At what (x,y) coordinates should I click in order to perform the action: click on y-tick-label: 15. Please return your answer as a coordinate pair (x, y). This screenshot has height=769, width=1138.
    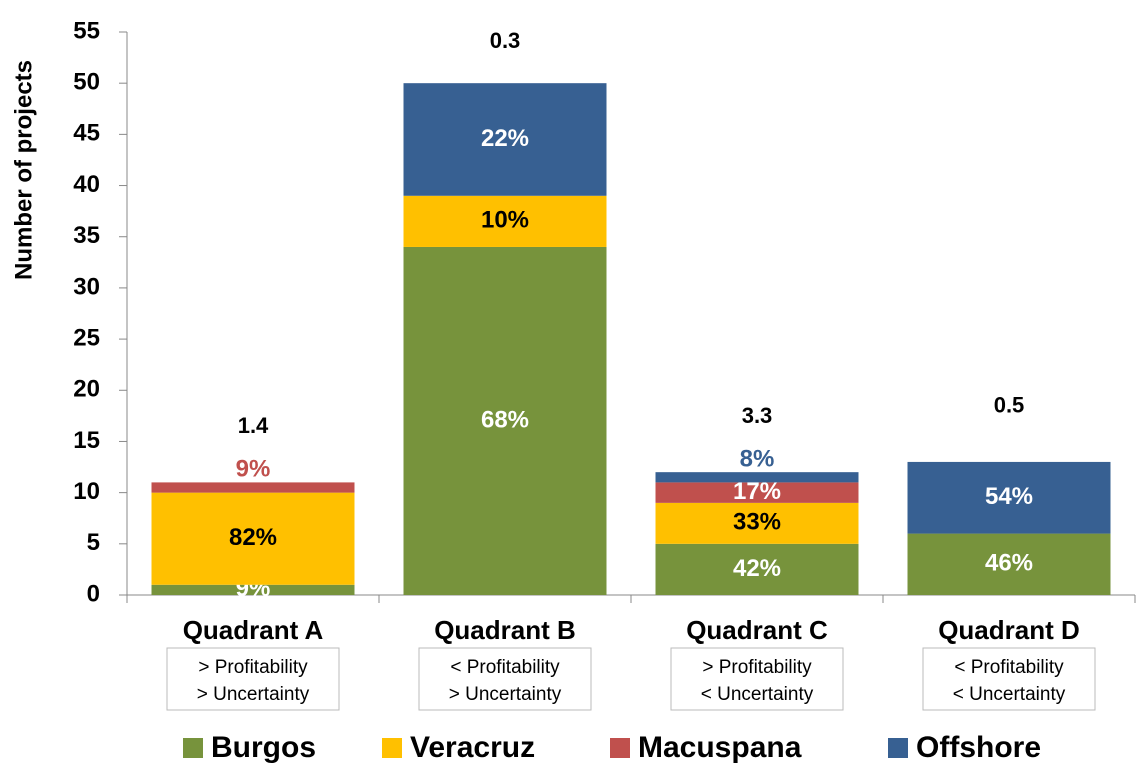
    Looking at the image, I should click on (86, 440).